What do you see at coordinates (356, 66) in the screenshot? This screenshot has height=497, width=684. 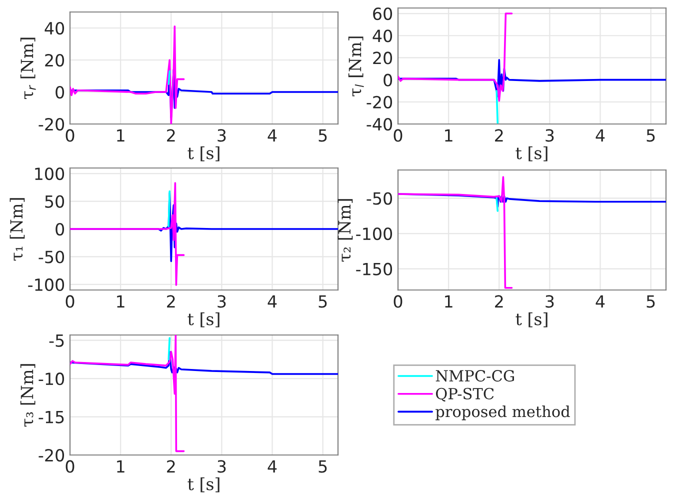 I see `y-axis-title: τ$_{l}$ [Nm]` at bounding box center [356, 66].